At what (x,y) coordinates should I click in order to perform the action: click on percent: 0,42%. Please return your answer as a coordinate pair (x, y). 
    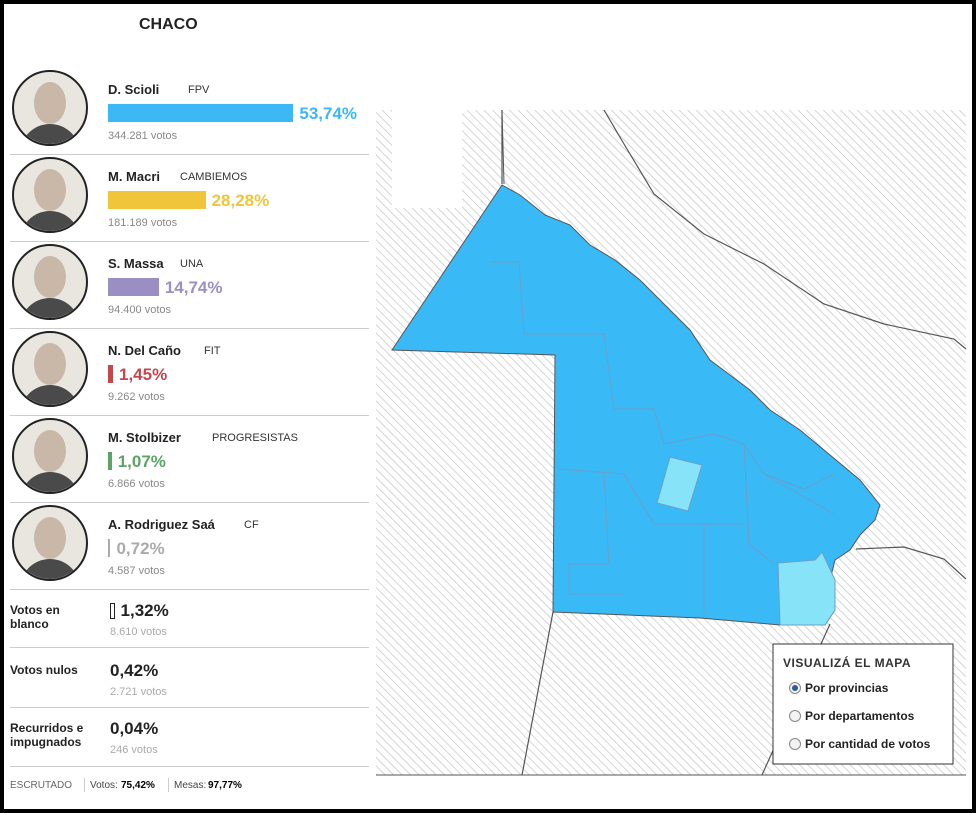
    Looking at the image, I should click on (134, 670).